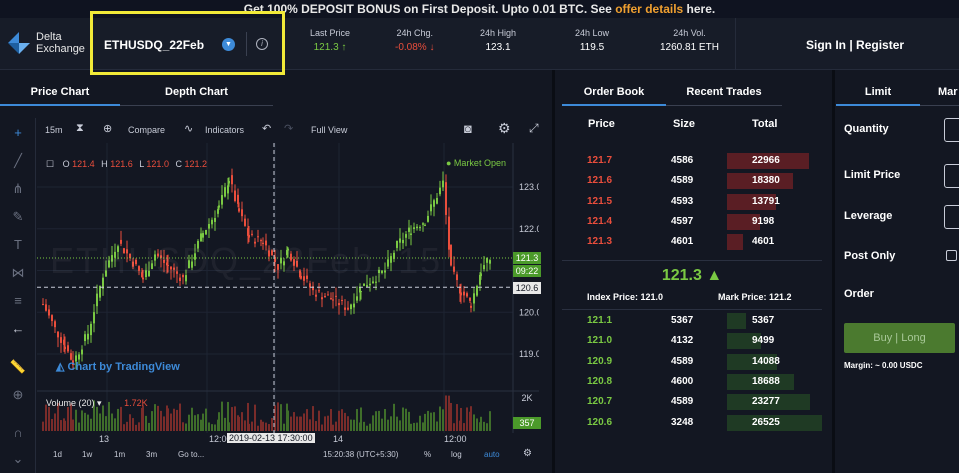 Image resolution: width=959 pixels, height=473 pixels. I want to click on compare-button: Compare, so click(147, 130).